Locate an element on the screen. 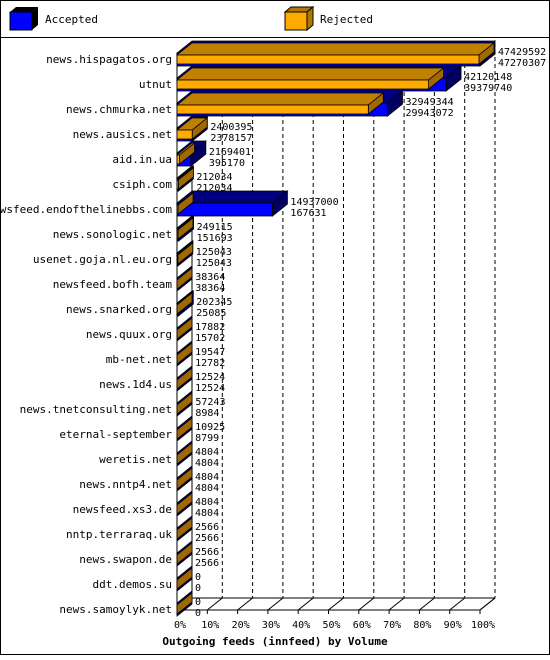 The height and width of the screenshot is (660, 550). data-label-rejected: 38364 is located at coordinates (210, 288).